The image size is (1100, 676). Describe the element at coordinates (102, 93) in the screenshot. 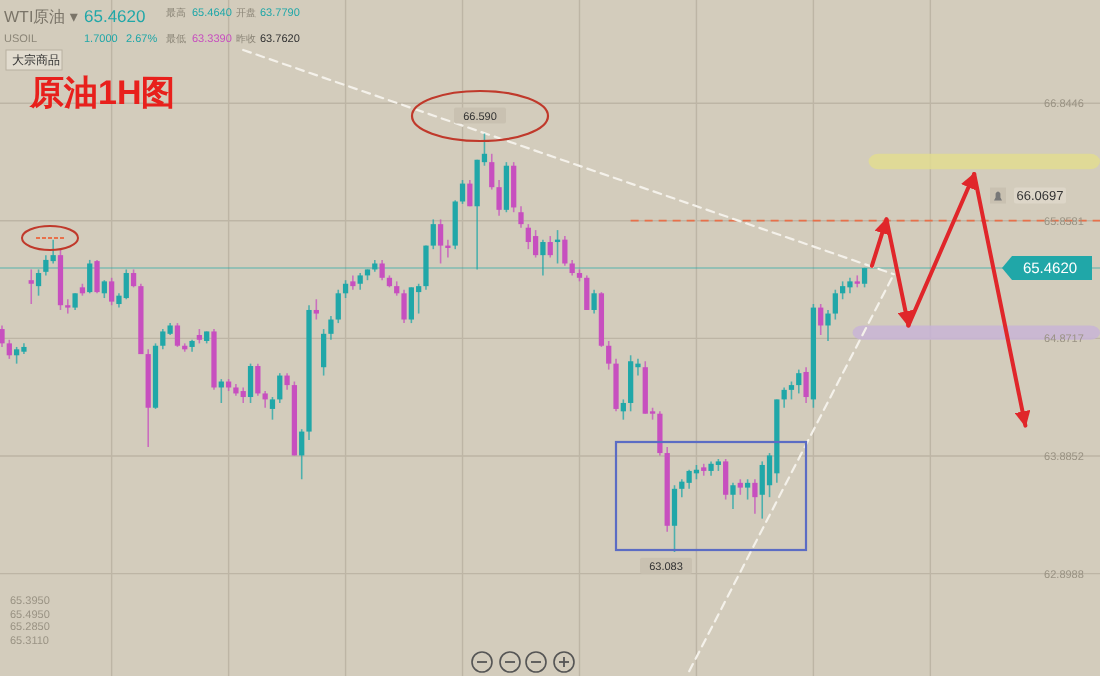

I see `text: 原油1H图` at that location.